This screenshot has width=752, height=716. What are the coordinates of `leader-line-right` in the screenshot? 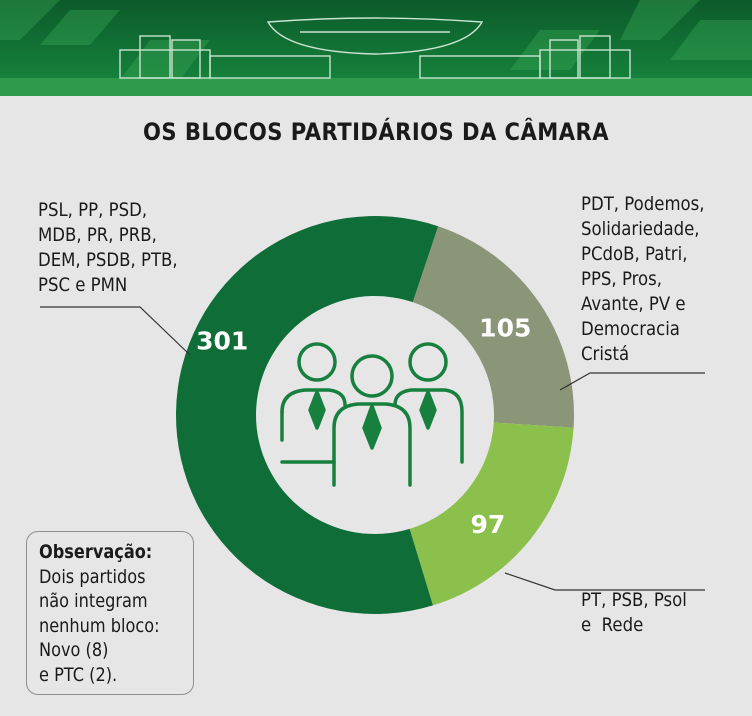 It's located at (632, 381).